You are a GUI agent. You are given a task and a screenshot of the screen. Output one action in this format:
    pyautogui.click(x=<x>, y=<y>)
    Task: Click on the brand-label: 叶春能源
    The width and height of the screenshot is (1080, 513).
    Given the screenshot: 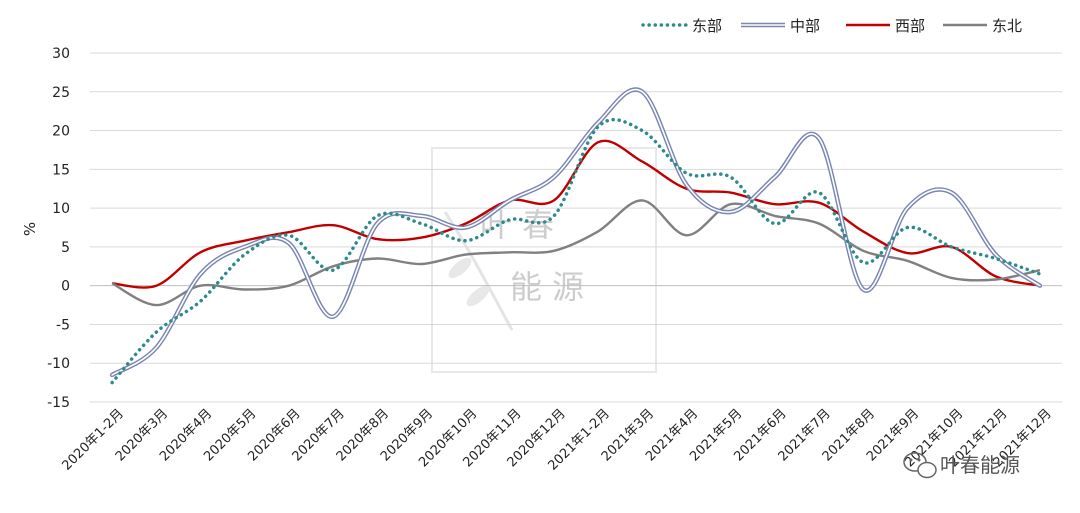 What is the action you would take?
    pyautogui.click(x=980, y=465)
    